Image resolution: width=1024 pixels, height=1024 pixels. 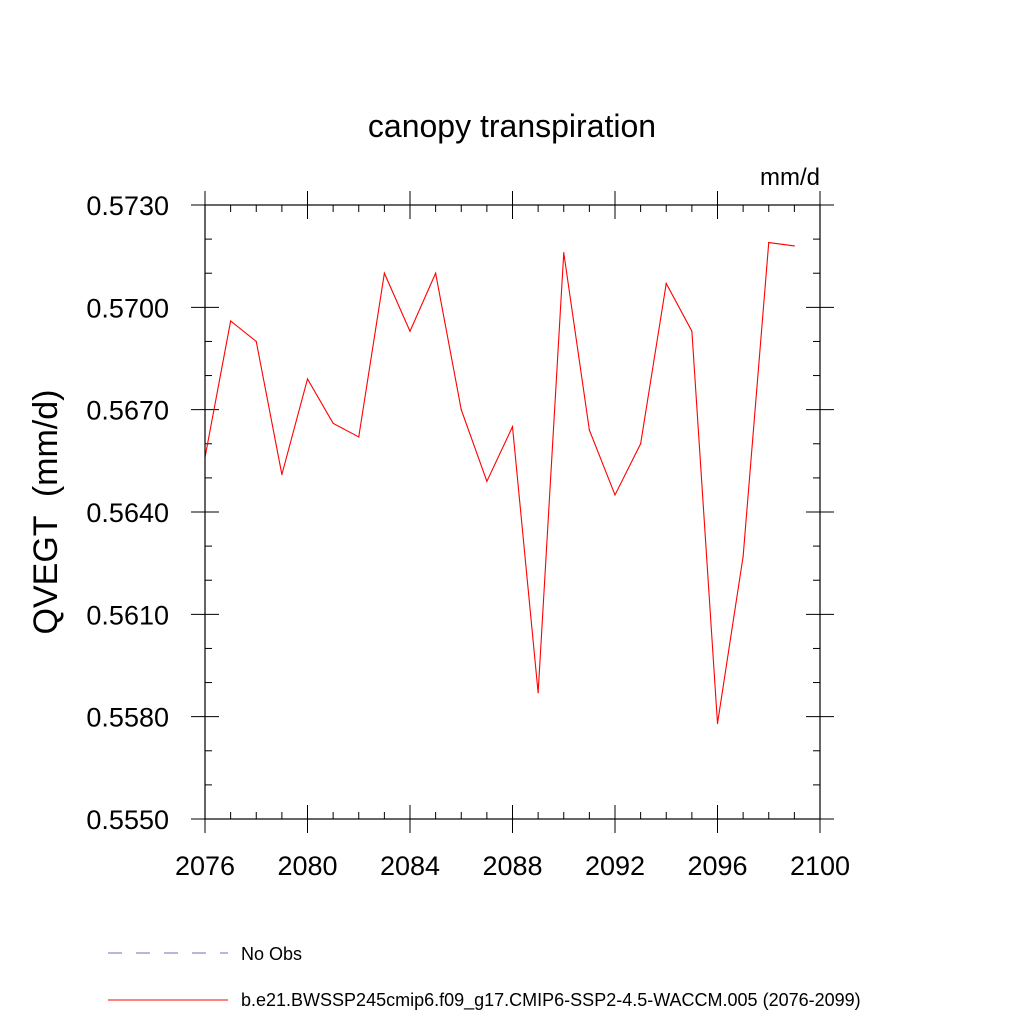 I want to click on units-label: mm/d, so click(x=790, y=177).